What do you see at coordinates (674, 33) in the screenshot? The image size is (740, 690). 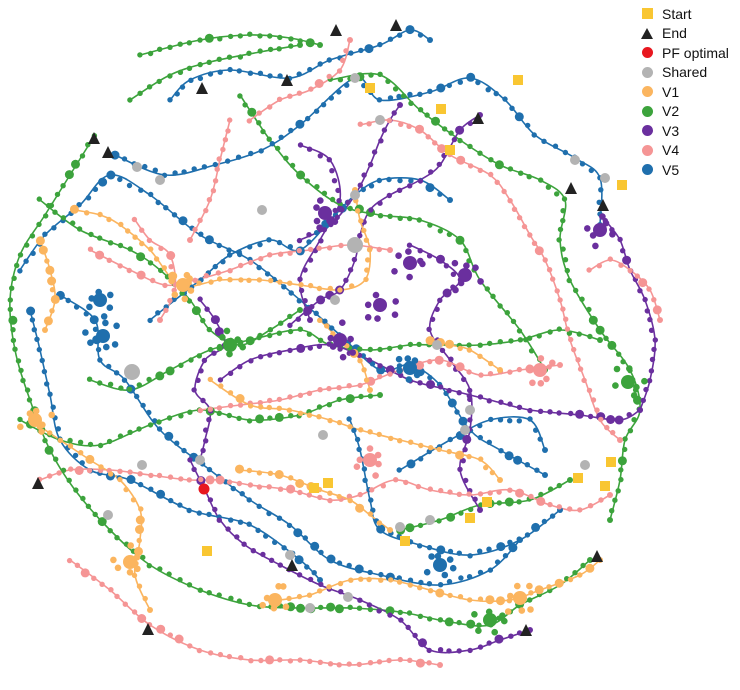 I see `legend-label-end: End` at bounding box center [674, 33].